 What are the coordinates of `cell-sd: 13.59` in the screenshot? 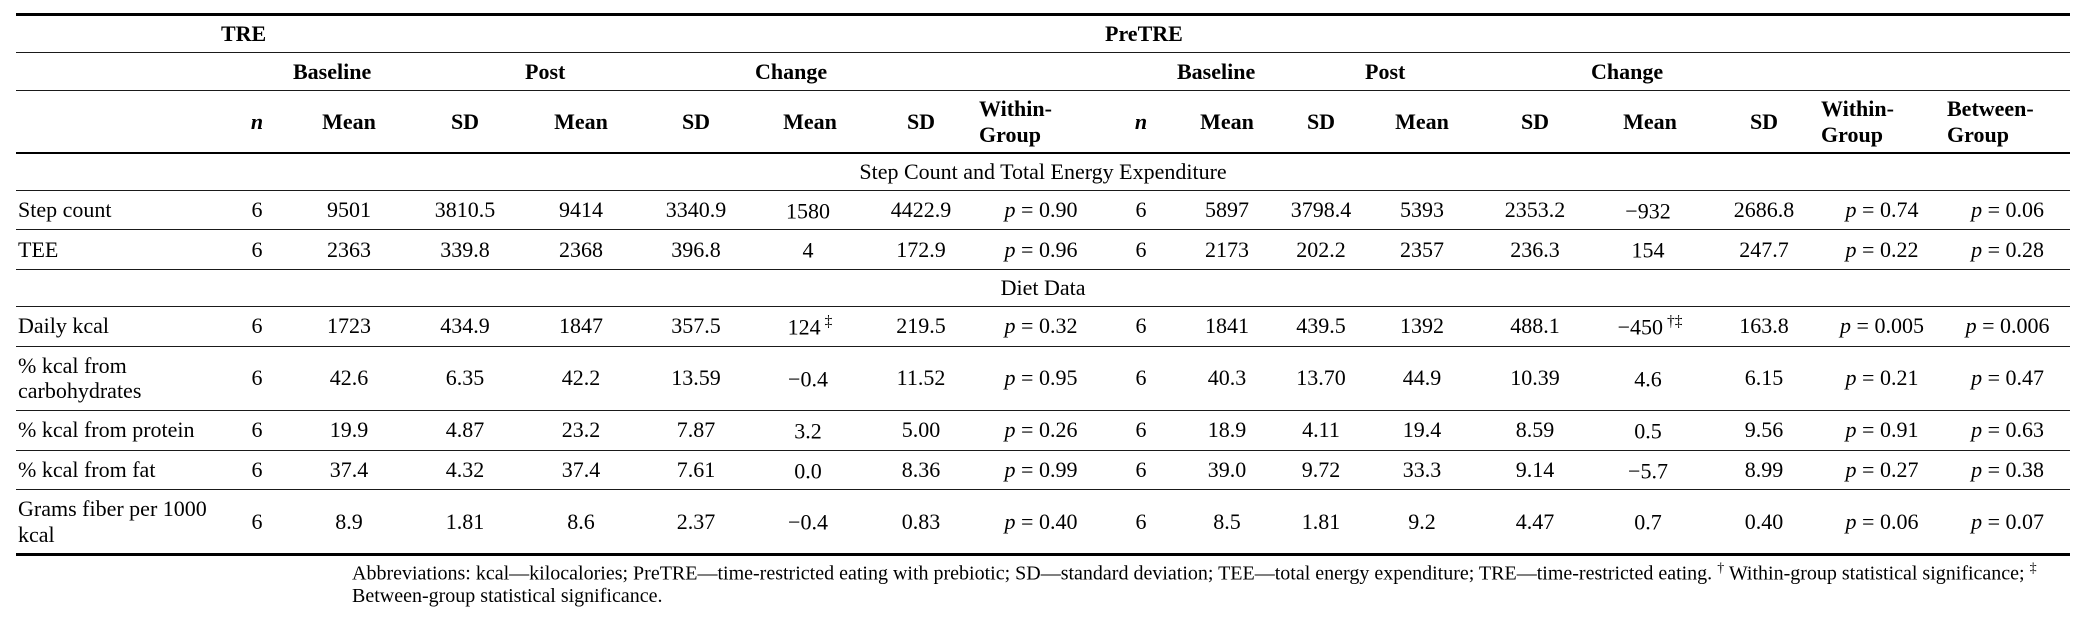 It's located at (696, 378).